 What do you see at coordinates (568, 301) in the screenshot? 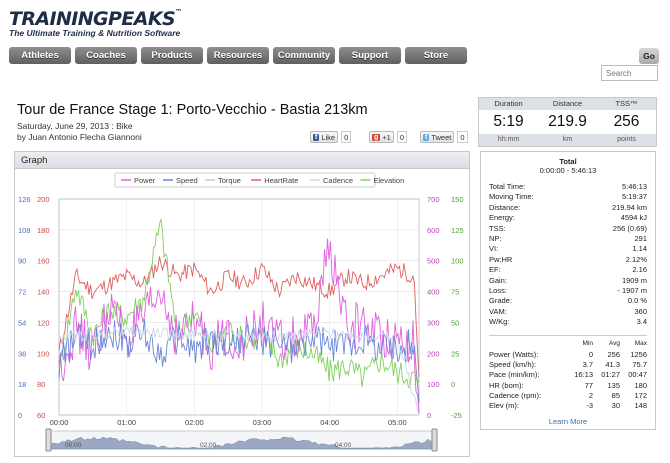
I see `detail-row: Grade: 0.0 %` at bounding box center [568, 301].